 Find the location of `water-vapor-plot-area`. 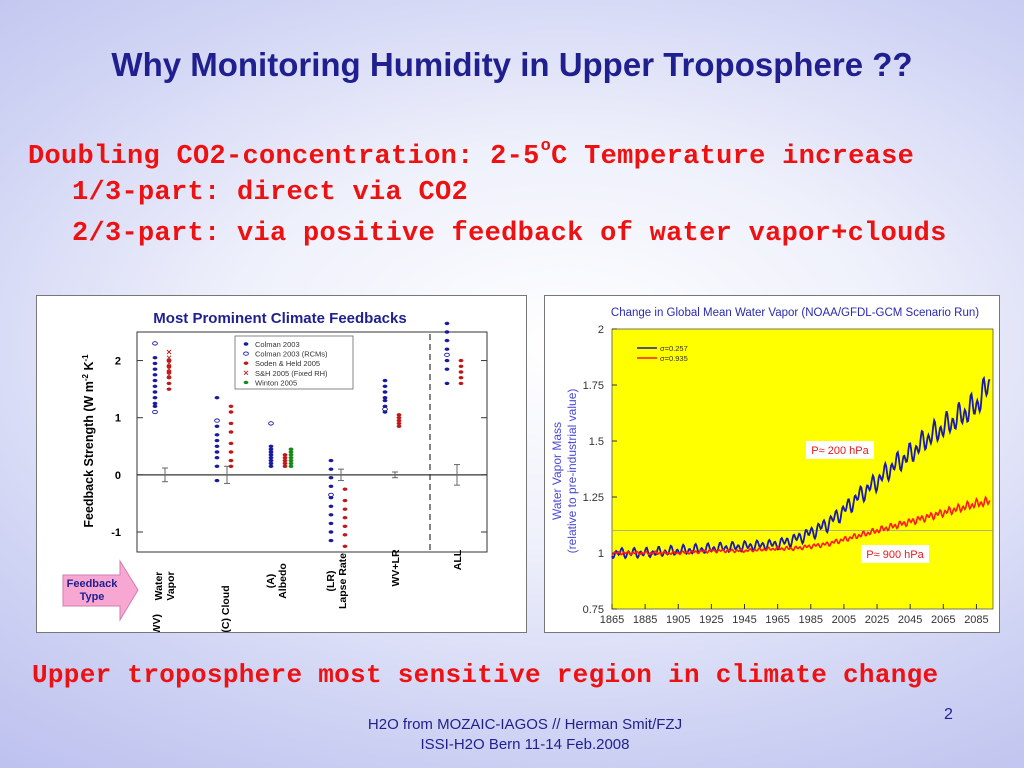

water-vapor-plot-area is located at coordinates (802, 469).